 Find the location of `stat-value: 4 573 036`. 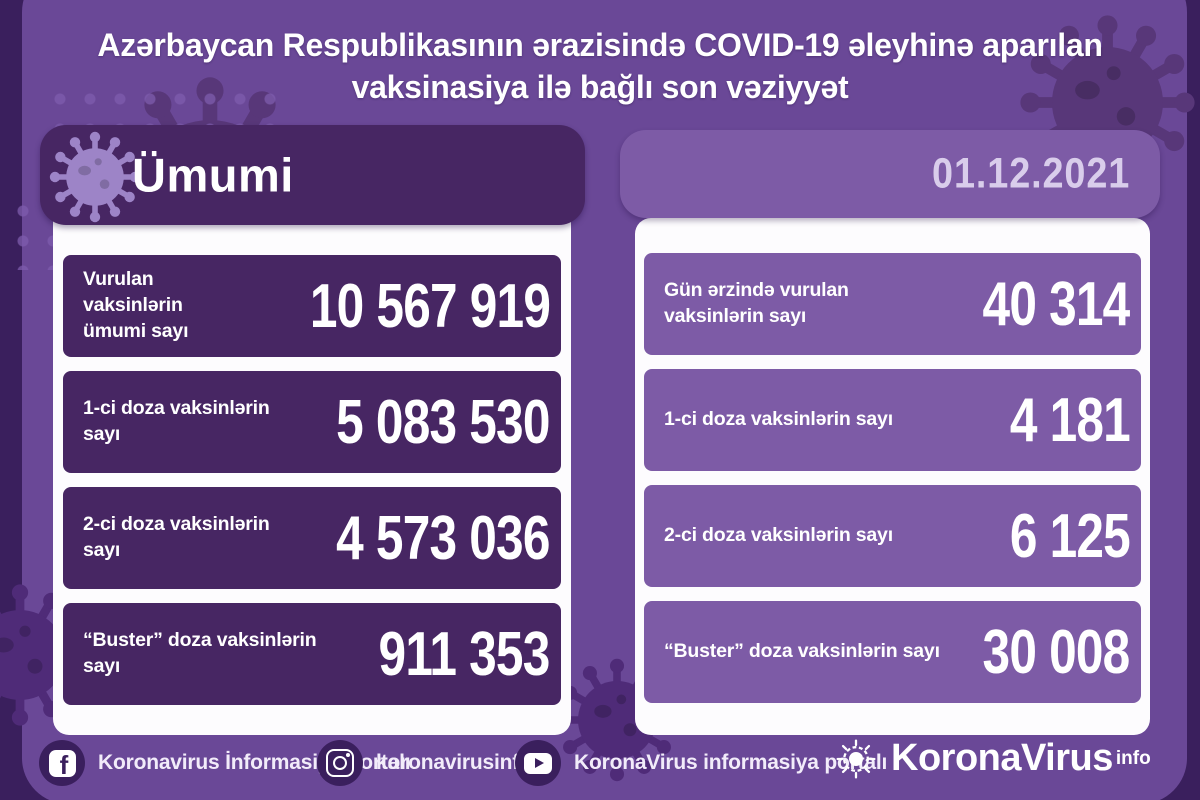

stat-value: 4 573 036 is located at coordinates (443, 538).